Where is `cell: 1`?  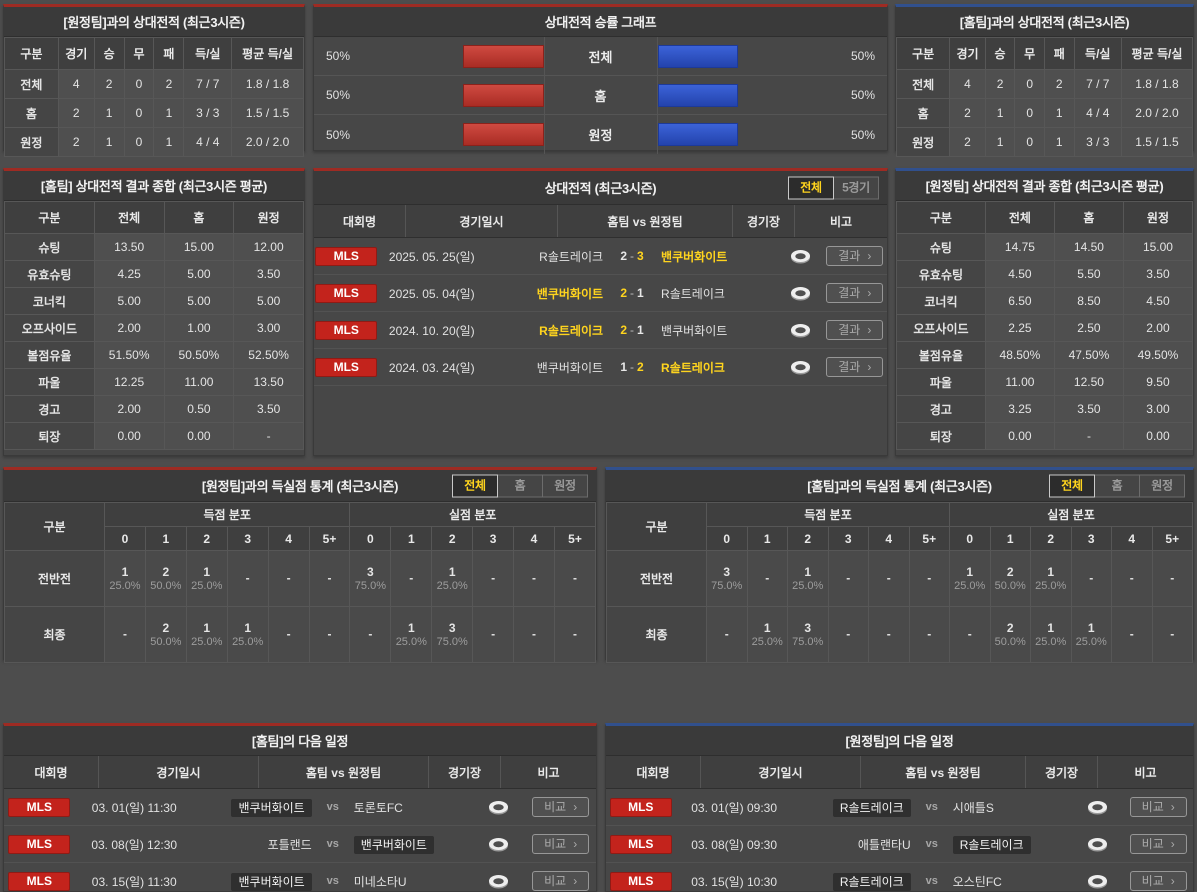 cell: 1 is located at coordinates (1059, 142).